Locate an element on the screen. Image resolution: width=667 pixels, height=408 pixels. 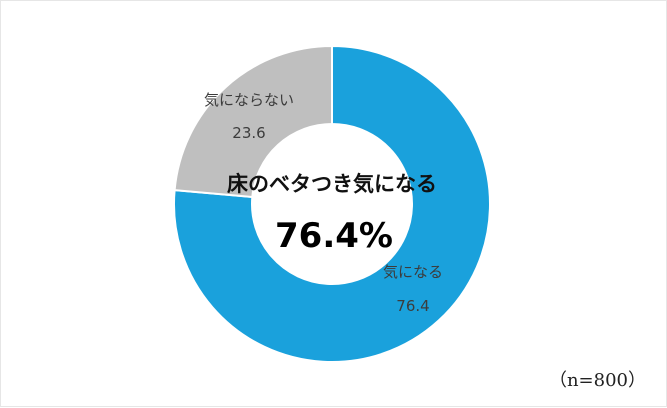
slice-category-label: 気になる is located at coordinates (413, 272).